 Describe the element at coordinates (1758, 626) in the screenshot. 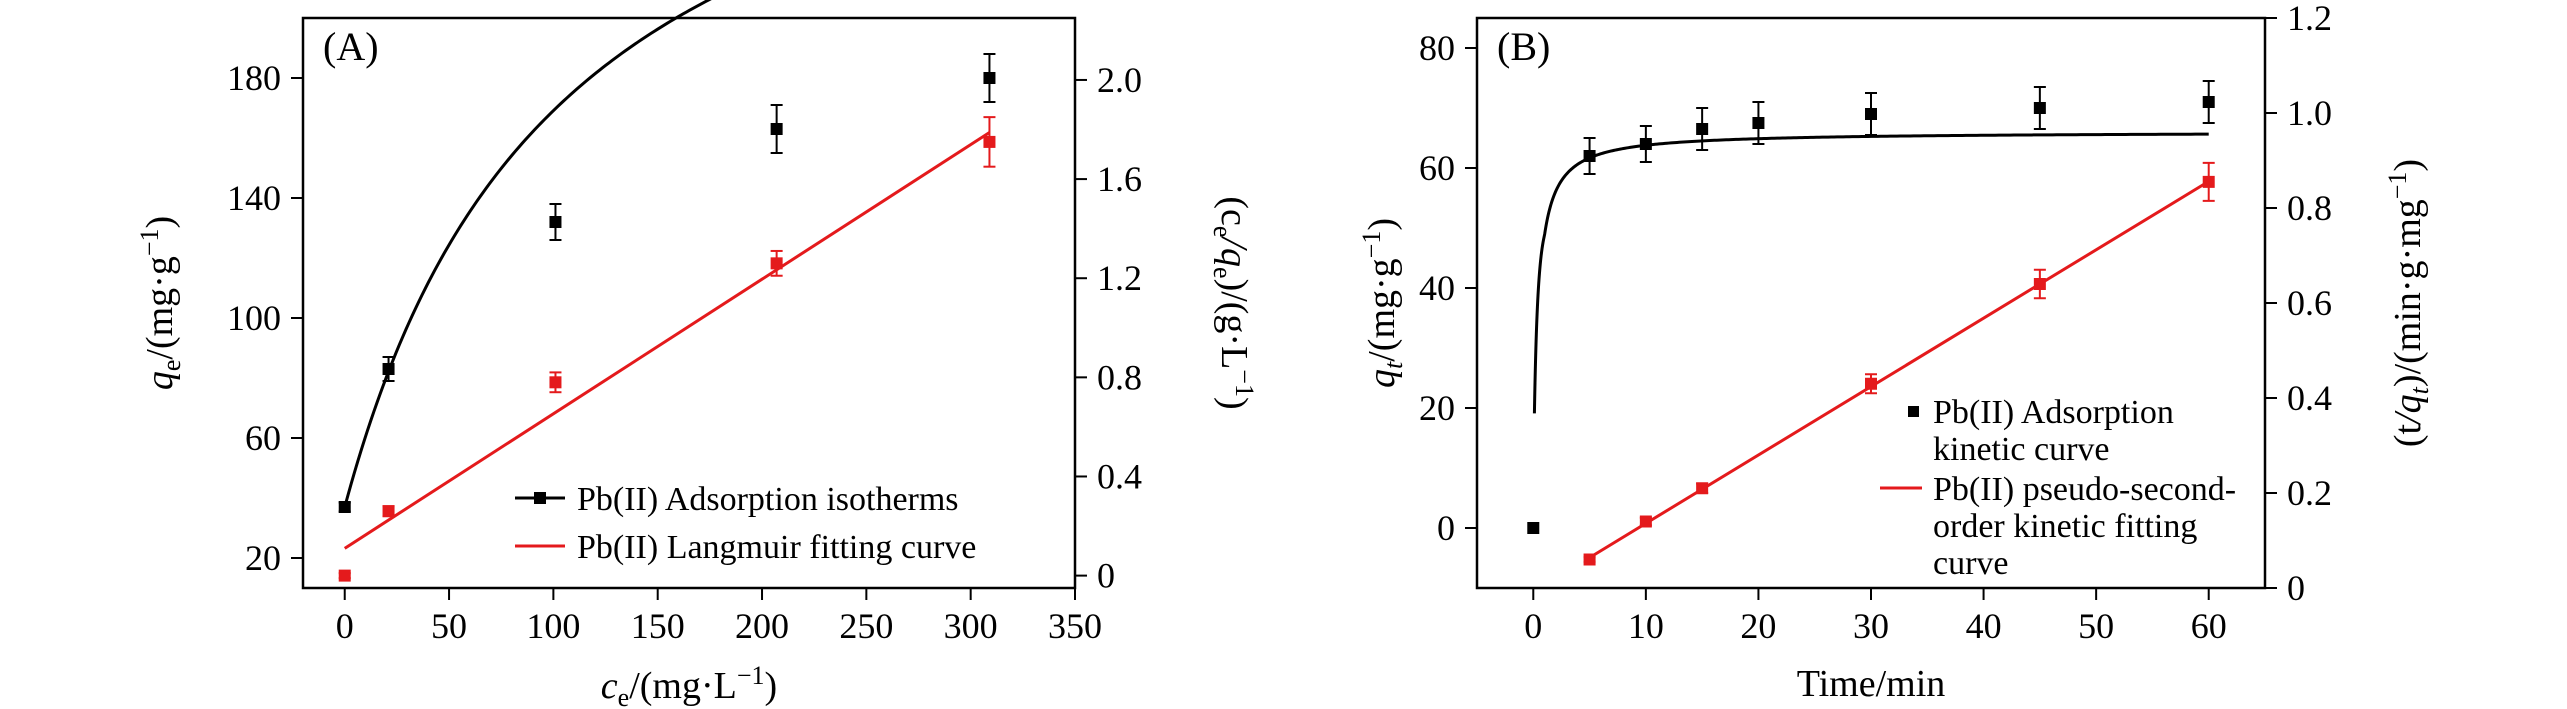

I see `x-tick-label: 20` at that location.